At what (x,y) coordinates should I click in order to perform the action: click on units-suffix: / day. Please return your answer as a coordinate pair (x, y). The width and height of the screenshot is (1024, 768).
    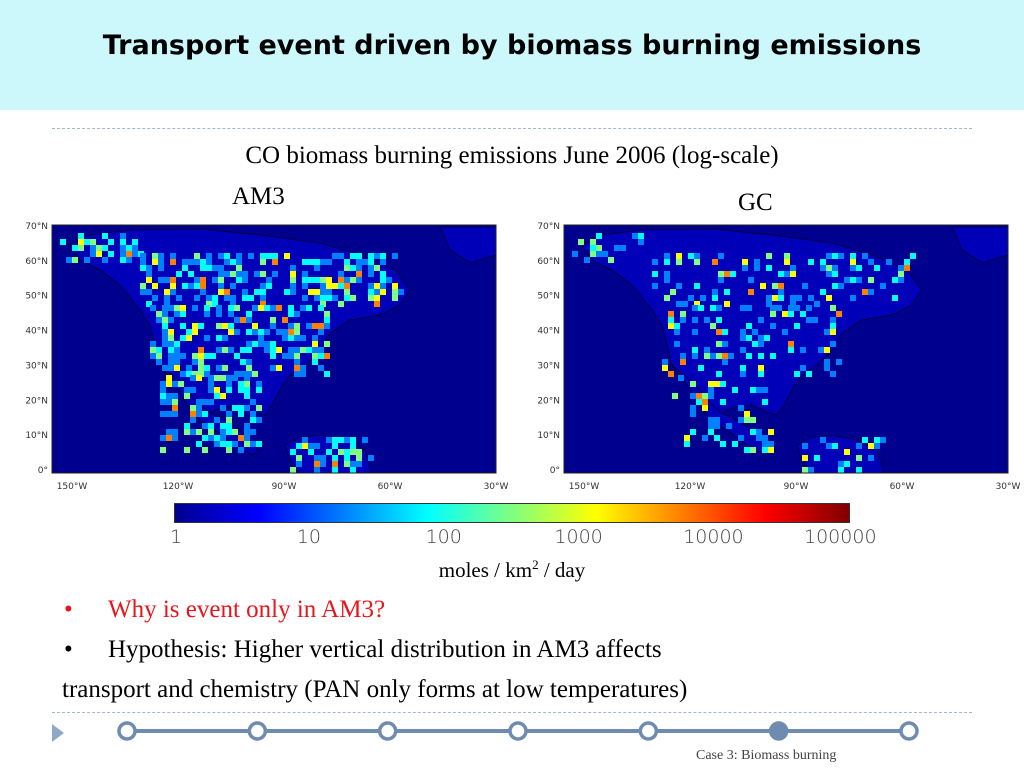
    Looking at the image, I should click on (562, 570).